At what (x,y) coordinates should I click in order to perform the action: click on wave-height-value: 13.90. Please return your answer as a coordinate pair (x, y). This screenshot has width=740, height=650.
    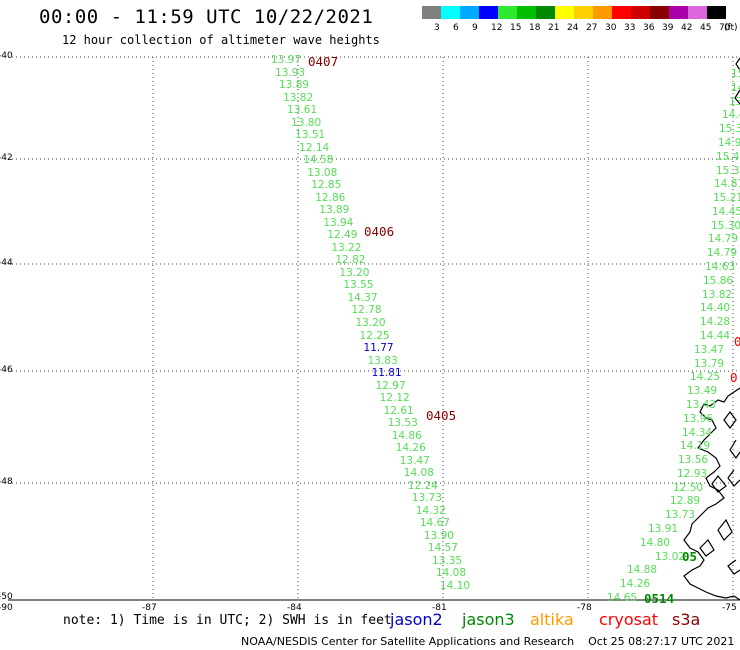
    Looking at the image, I should click on (438, 535).